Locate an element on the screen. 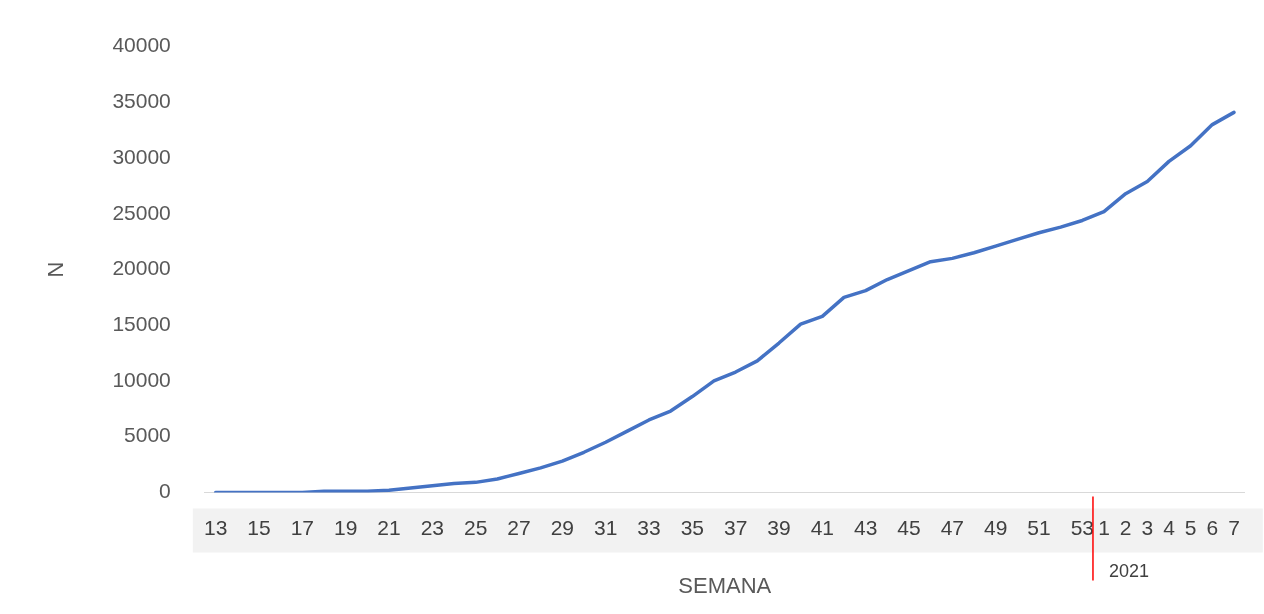 The height and width of the screenshot is (614, 1264). x-tick-label: 6 is located at coordinates (1212, 527).